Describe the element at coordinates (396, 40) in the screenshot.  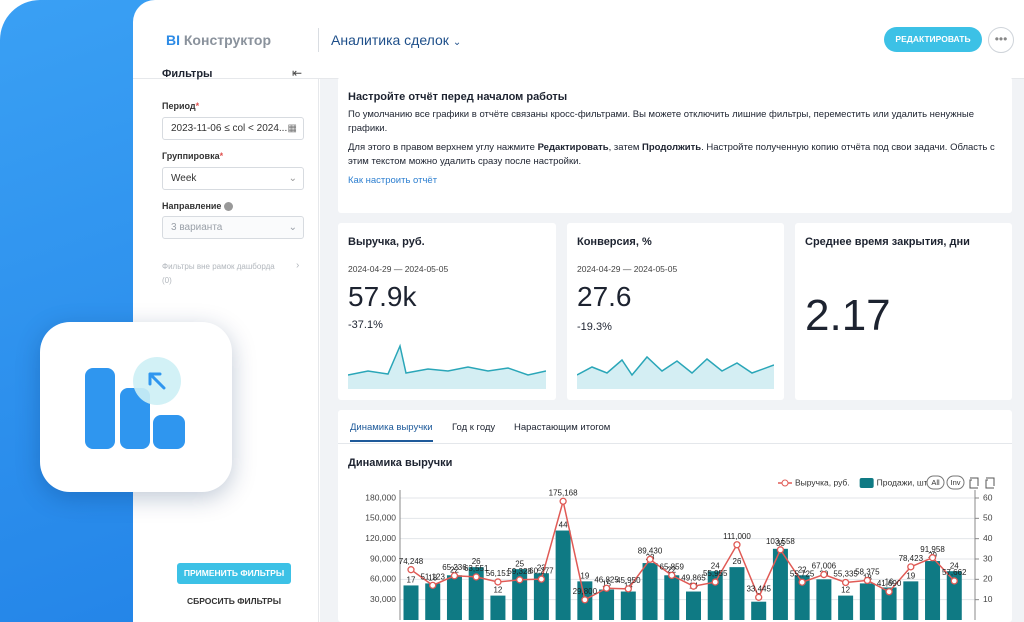
I see `report-title: Аналитика сделок ⌄` at that location.